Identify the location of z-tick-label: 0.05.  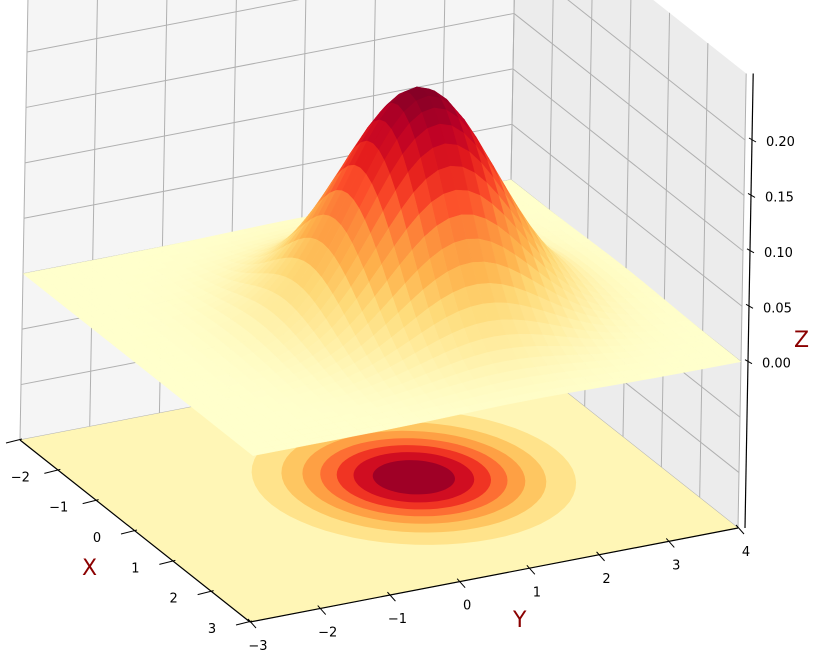
(777, 308).